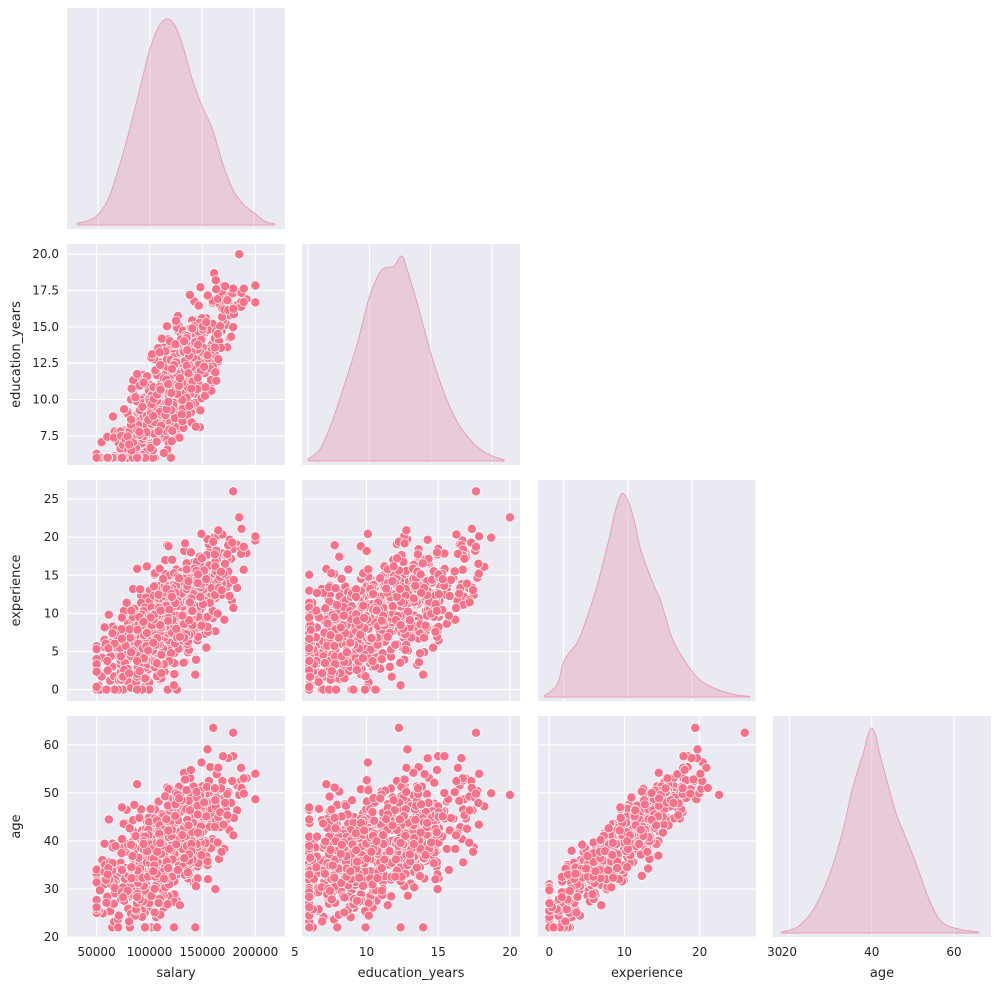  I want to click on y-tick-label: 25, so click(51, 499).